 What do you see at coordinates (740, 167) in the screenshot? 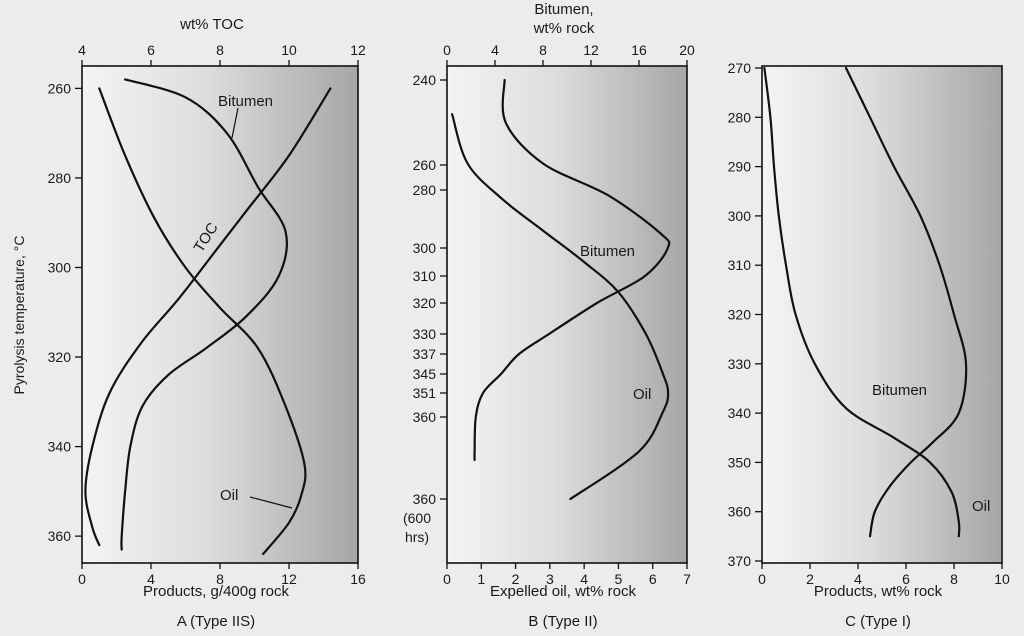
I see `y-tick-label: 290` at bounding box center [740, 167].